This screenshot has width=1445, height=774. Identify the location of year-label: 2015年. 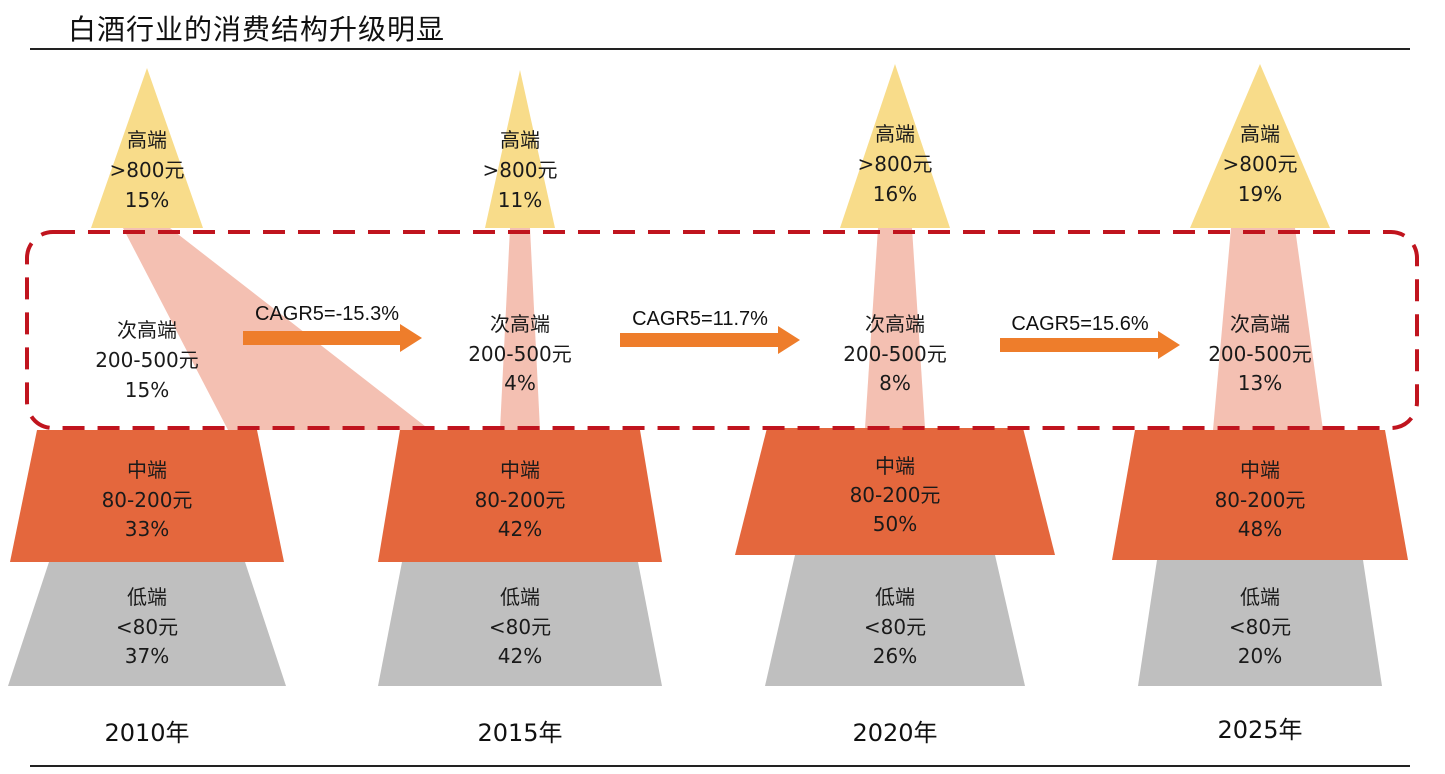
(519, 733).